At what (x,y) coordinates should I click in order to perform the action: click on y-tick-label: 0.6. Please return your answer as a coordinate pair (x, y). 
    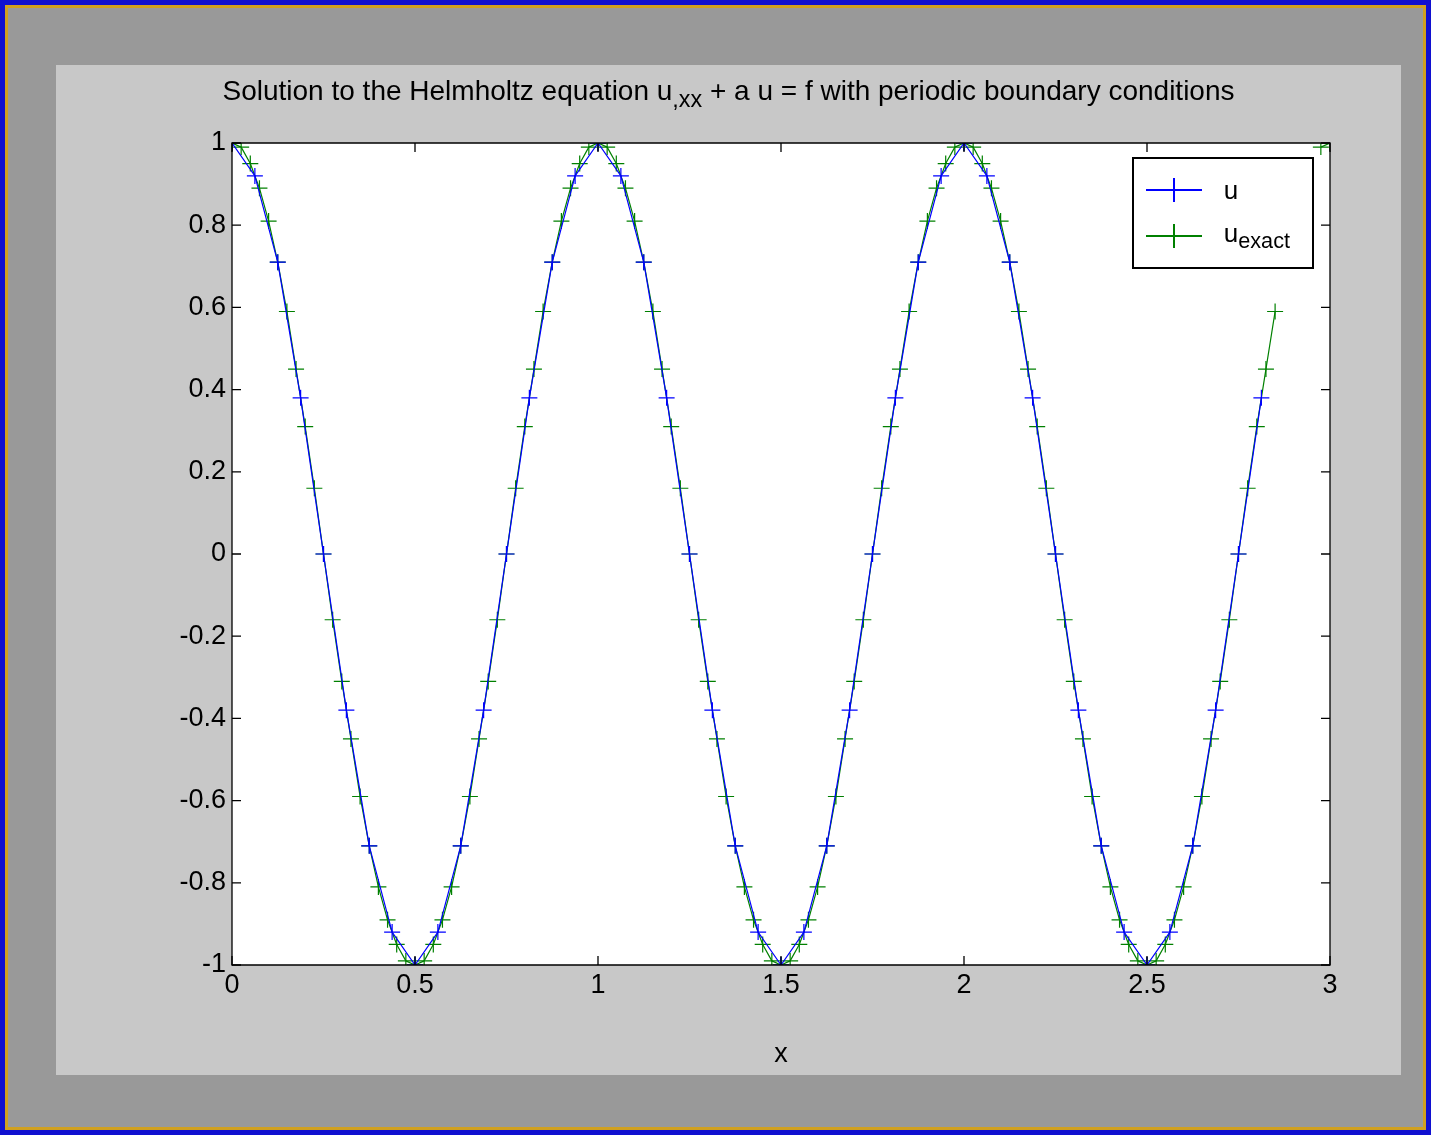
    Looking at the image, I should click on (207, 305).